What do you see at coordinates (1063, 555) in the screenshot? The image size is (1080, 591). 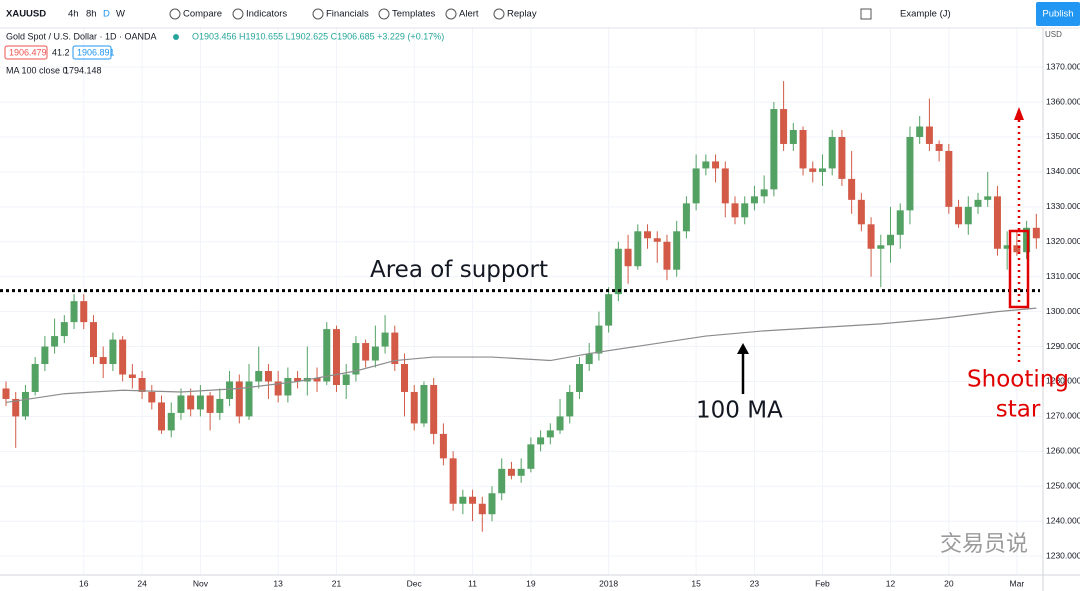 I see `y-tick-label: 1230.000` at bounding box center [1063, 555].